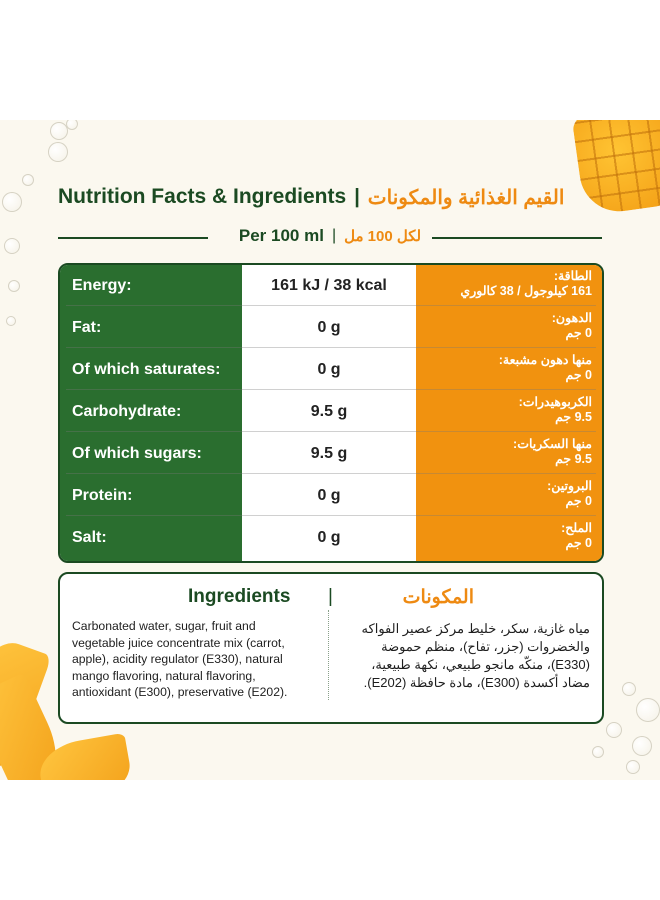 This screenshot has width=660, height=900. I want to click on table-row: Fat: 0 g الدهون: 0 جم, so click(331, 327).